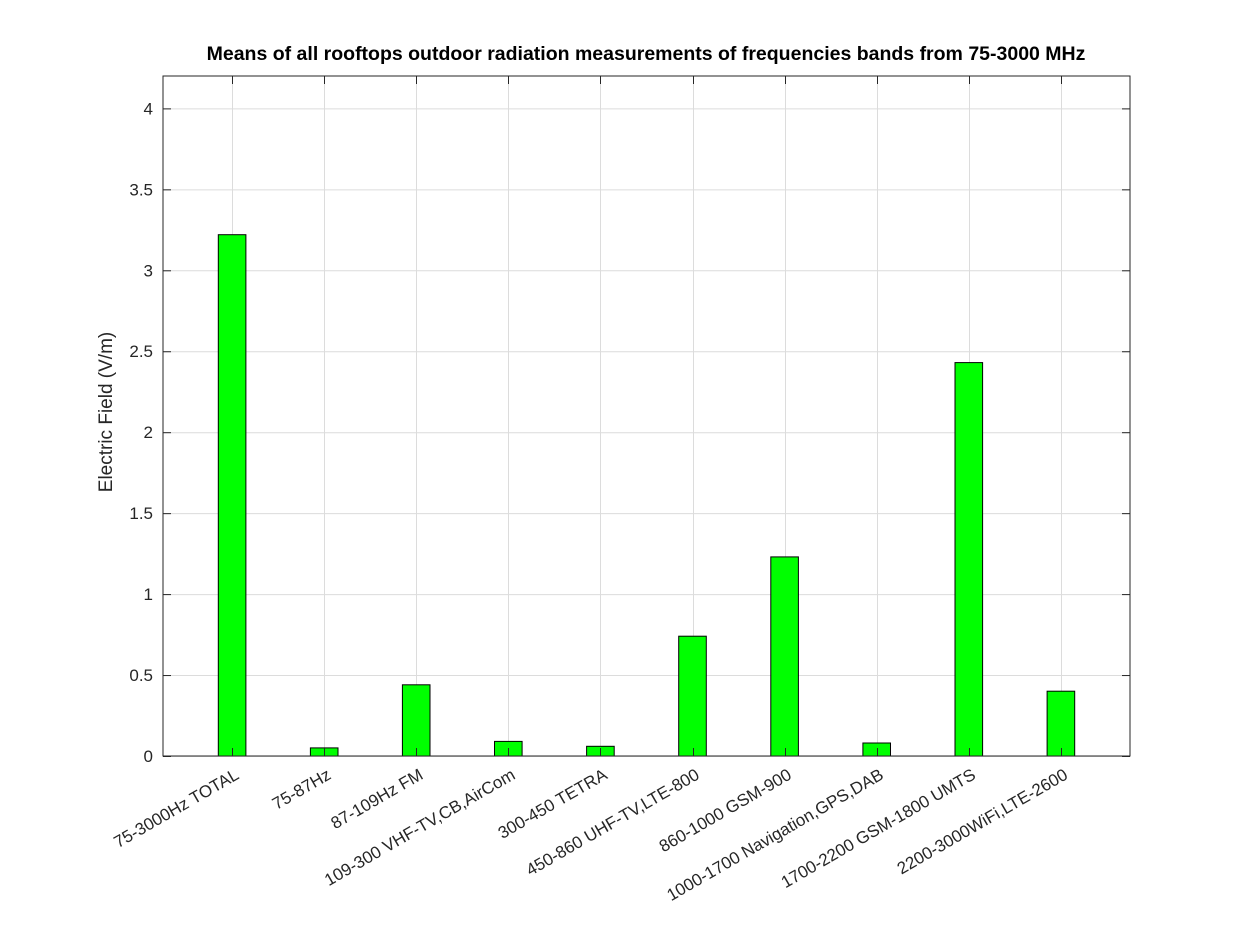 The width and height of the screenshot is (1250, 938). Describe the element at coordinates (148, 756) in the screenshot. I see `y-tick-label: 0` at that location.